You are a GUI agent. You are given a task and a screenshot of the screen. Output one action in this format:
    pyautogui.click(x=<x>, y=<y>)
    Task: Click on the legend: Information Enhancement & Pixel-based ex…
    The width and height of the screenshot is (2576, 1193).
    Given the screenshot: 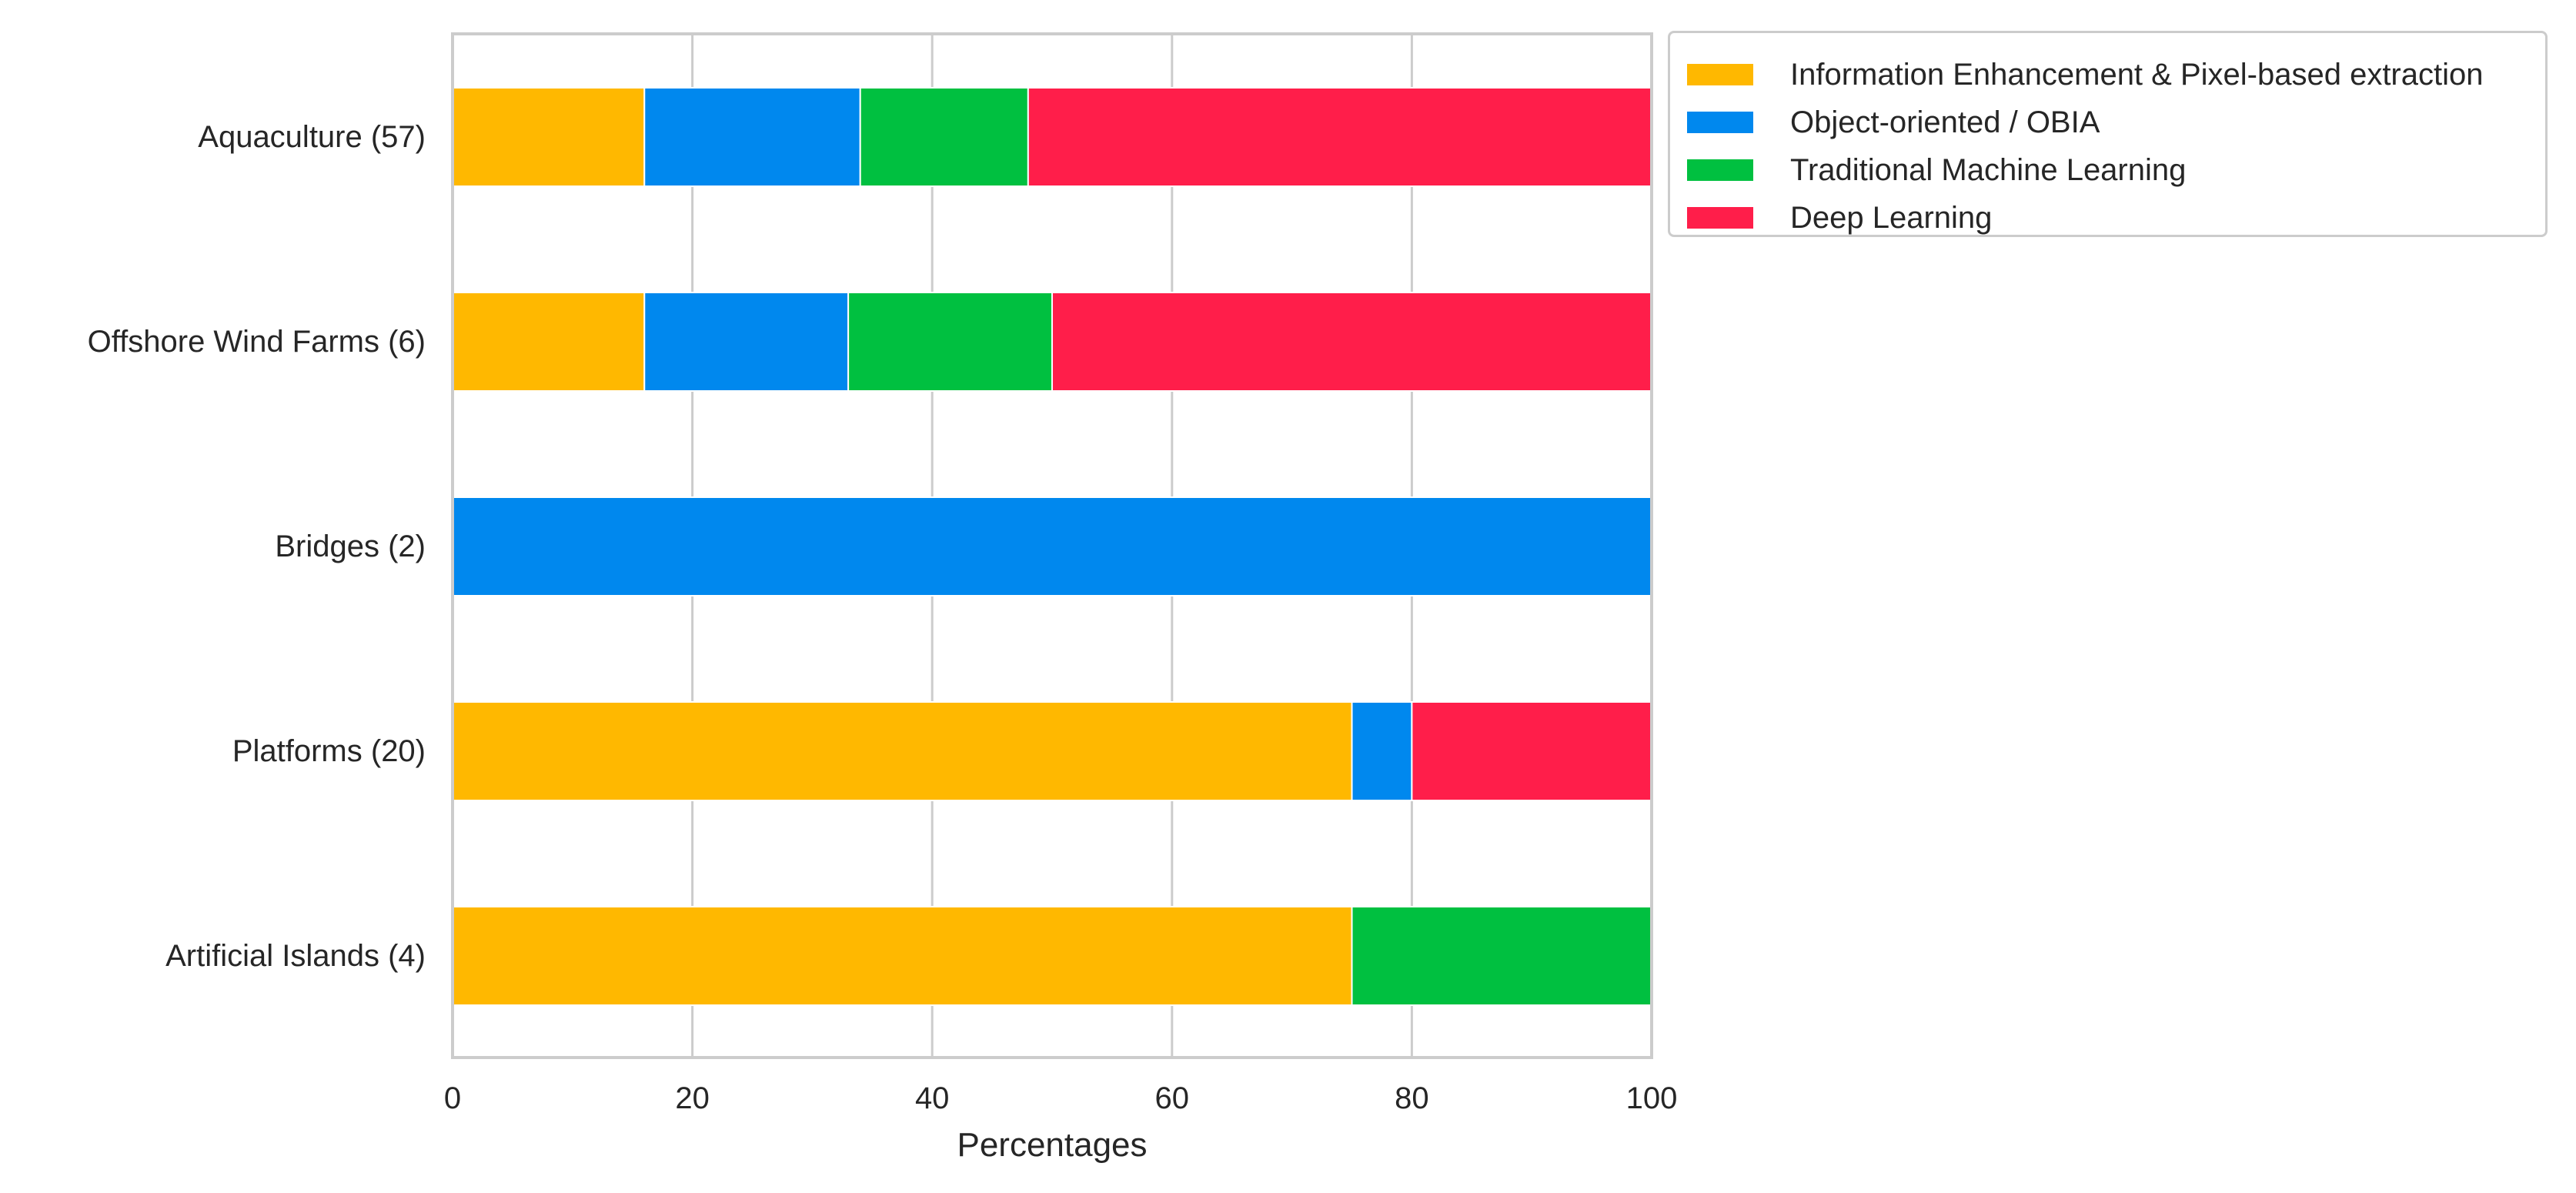 What is the action you would take?
    pyautogui.click(x=2108, y=134)
    